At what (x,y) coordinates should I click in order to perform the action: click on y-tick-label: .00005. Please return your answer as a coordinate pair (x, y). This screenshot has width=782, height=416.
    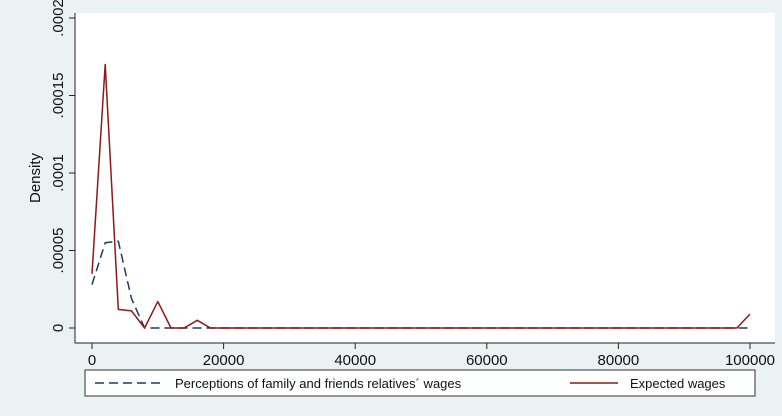
    Looking at the image, I should click on (58, 251).